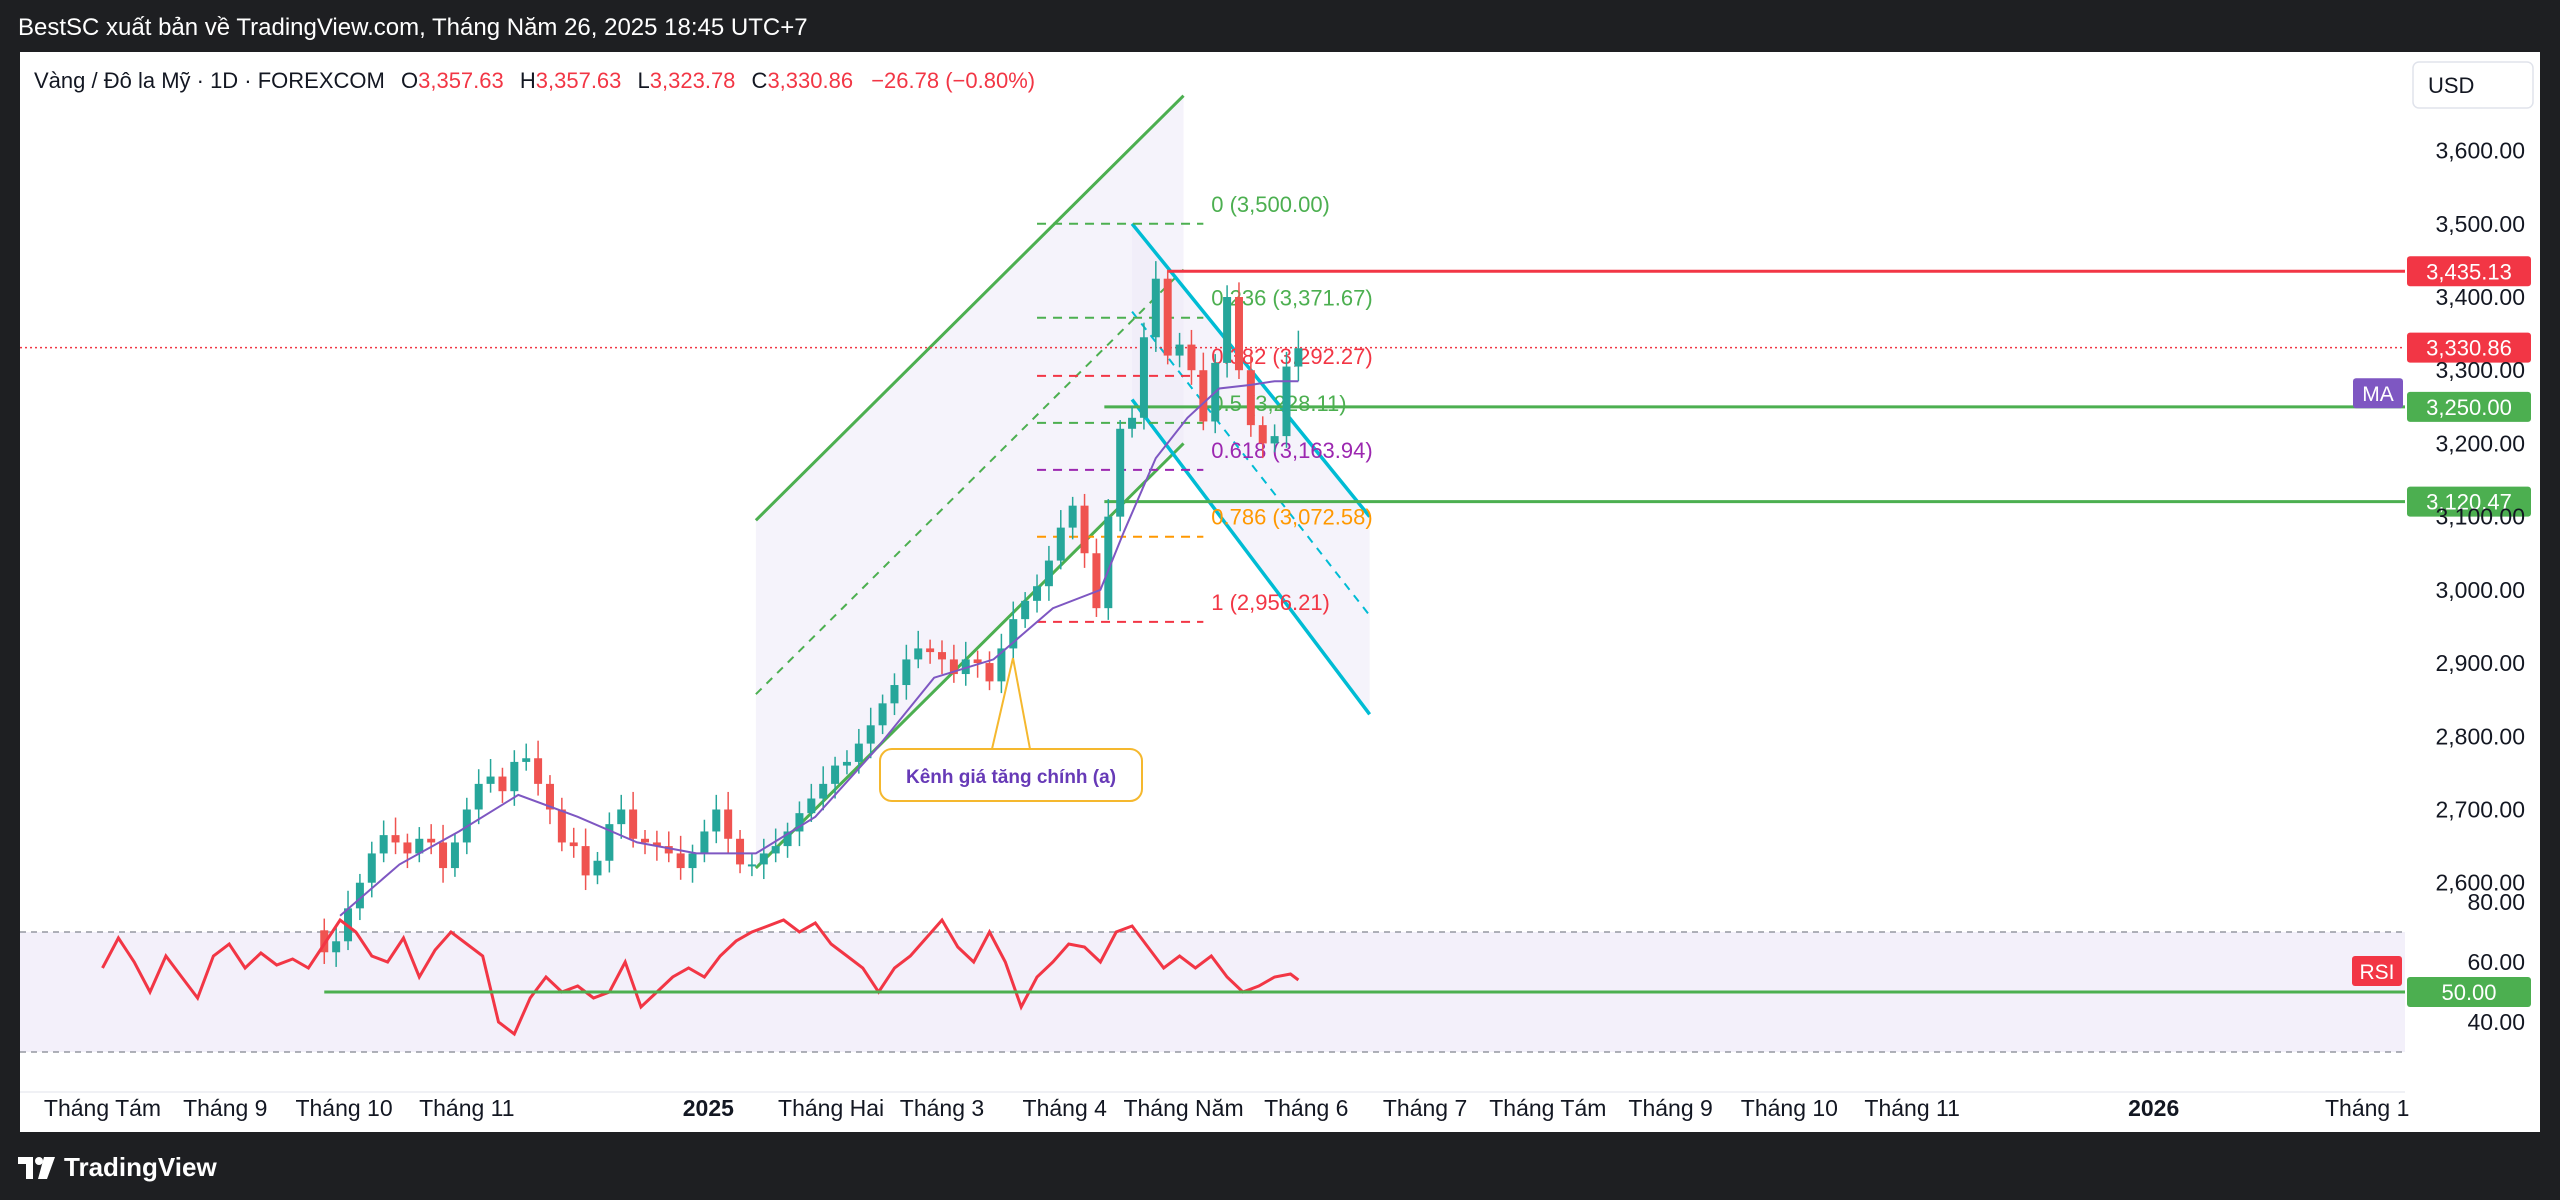 The image size is (2560, 1200). Describe the element at coordinates (942, 1108) in the screenshot. I see `x-tick-label: Tháng 3` at that location.